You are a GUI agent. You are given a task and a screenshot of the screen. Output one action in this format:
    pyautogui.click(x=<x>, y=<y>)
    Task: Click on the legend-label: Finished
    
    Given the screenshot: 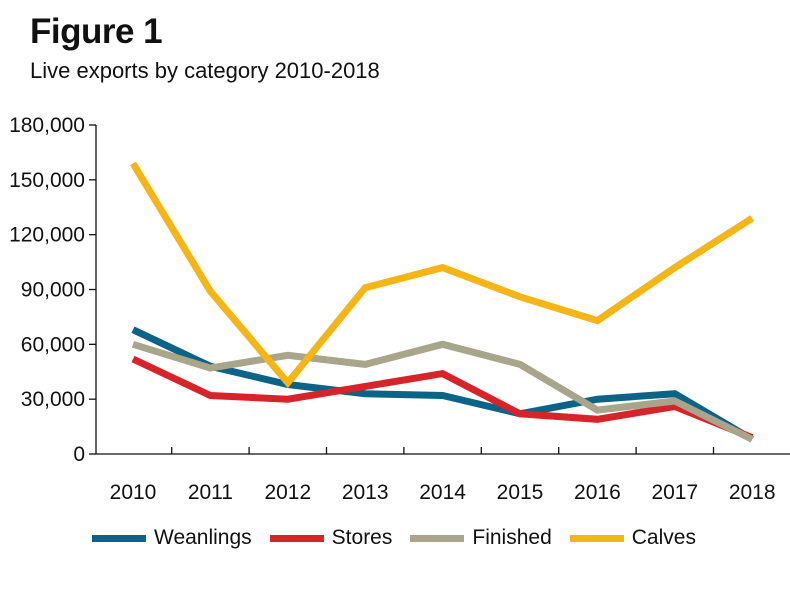 What is the action you would take?
    pyautogui.click(x=512, y=537)
    